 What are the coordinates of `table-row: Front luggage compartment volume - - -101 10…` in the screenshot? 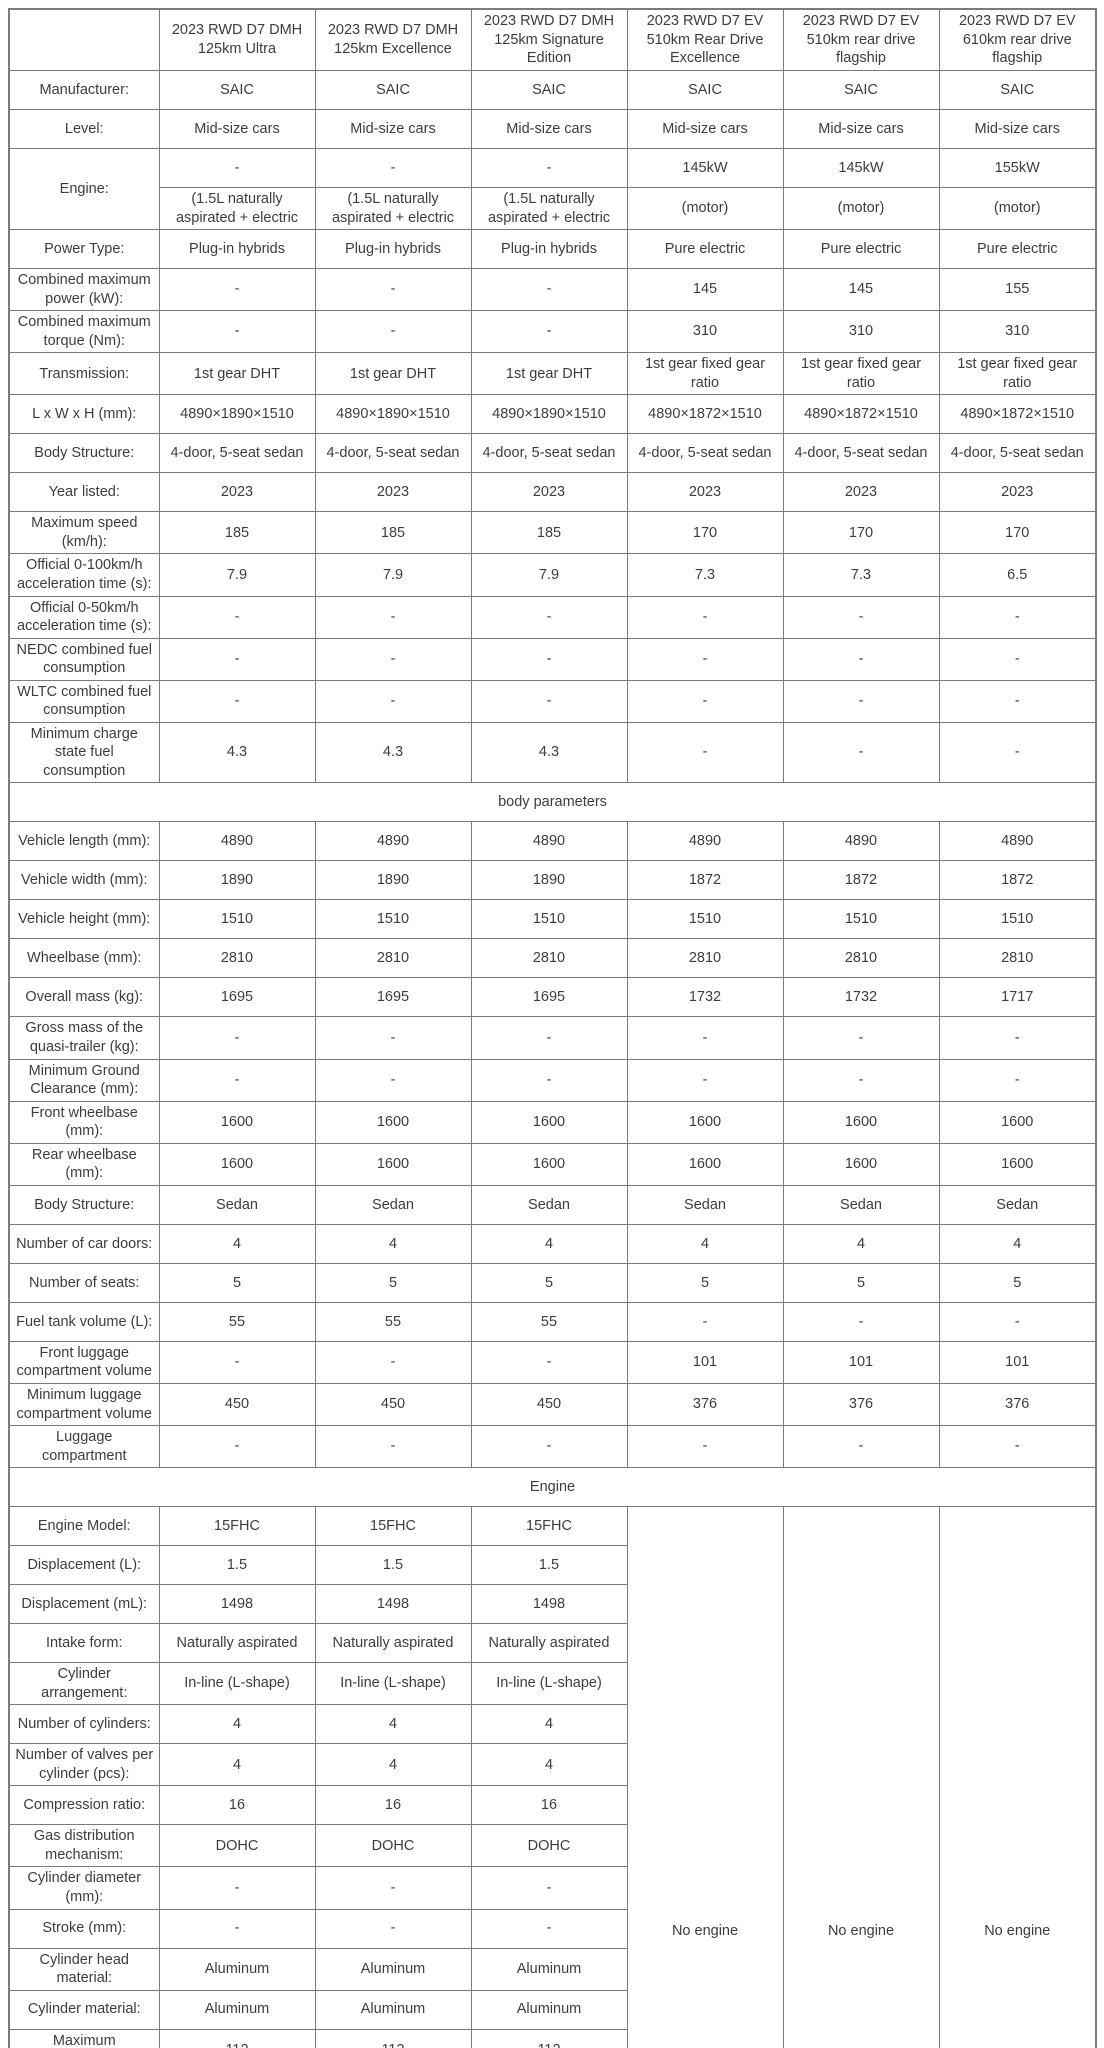 It's located at (552, 1362).